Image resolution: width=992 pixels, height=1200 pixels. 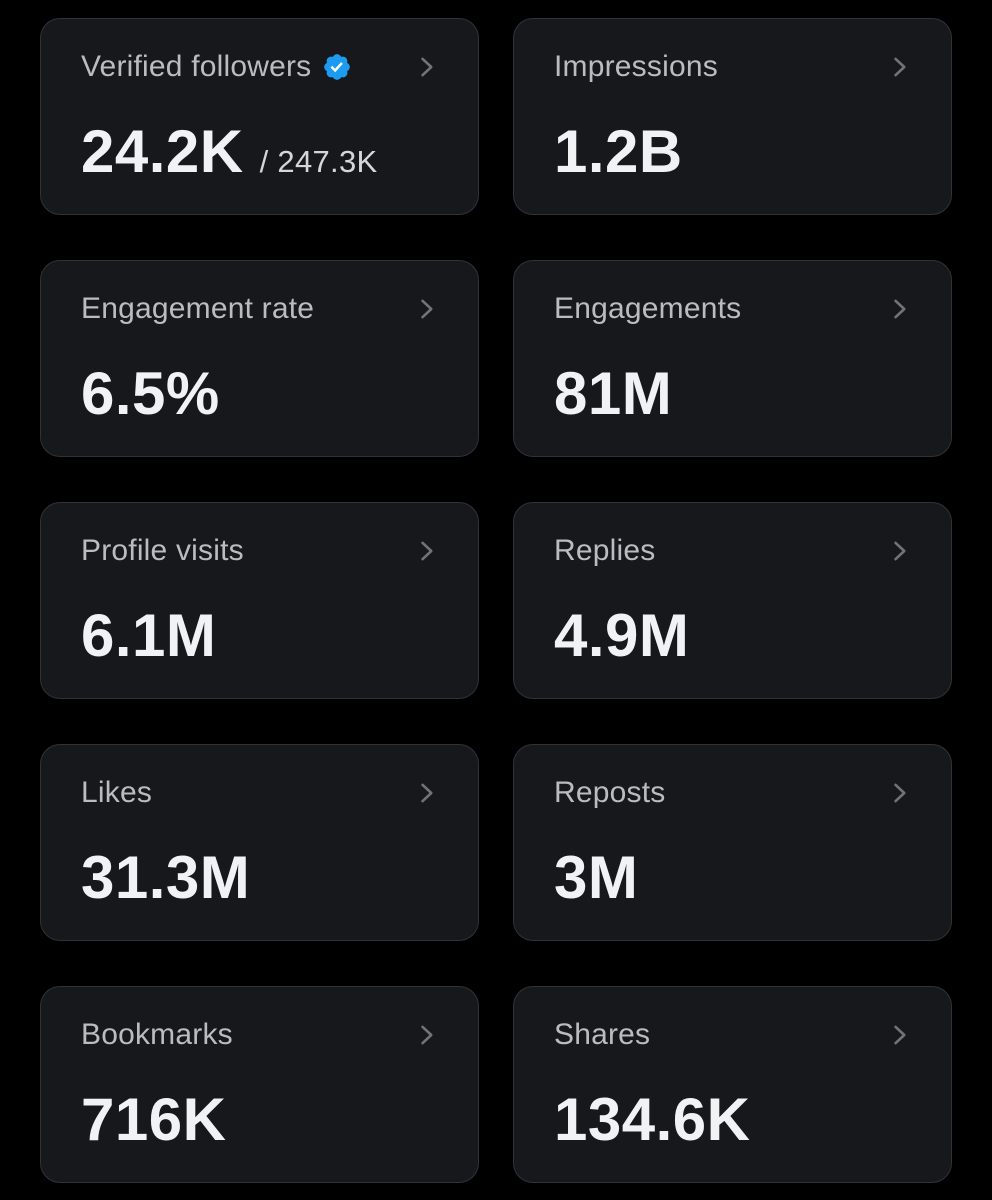 What do you see at coordinates (259, 1084) in the screenshot?
I see `stat-card-bookmarks: Bookmarks 716K` at bounding box center [259, 1084].